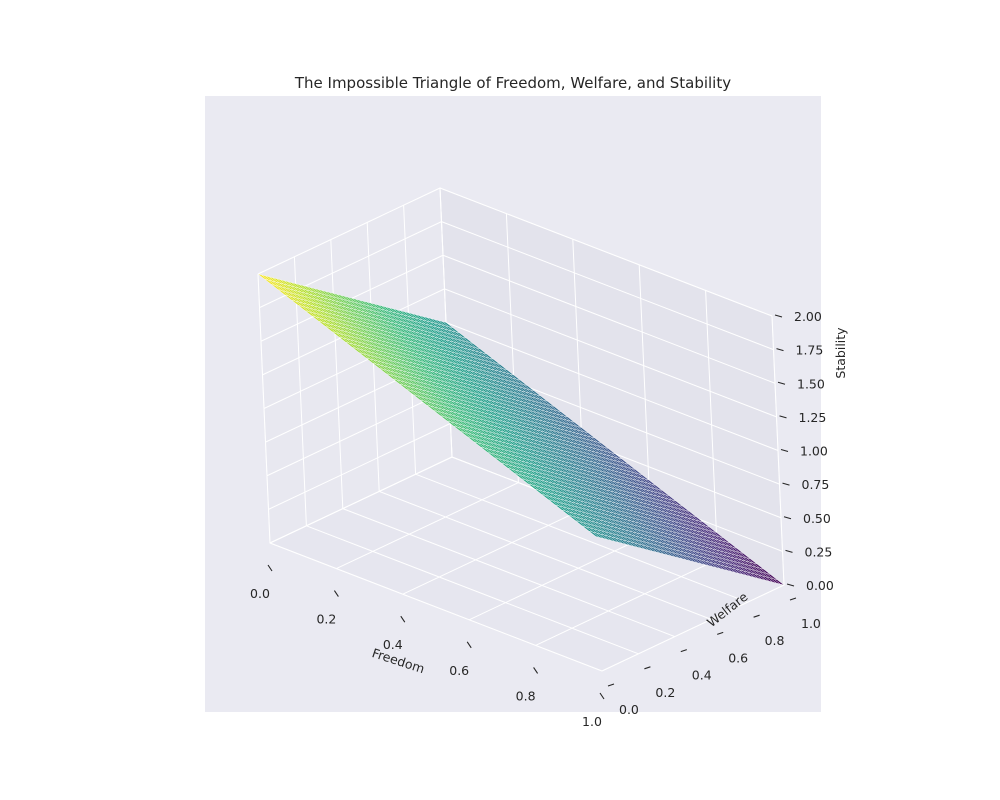 The width and height of the screenshot is (1000, 800). I want to click on z-tick-label: 1.25, so click(813, 417).